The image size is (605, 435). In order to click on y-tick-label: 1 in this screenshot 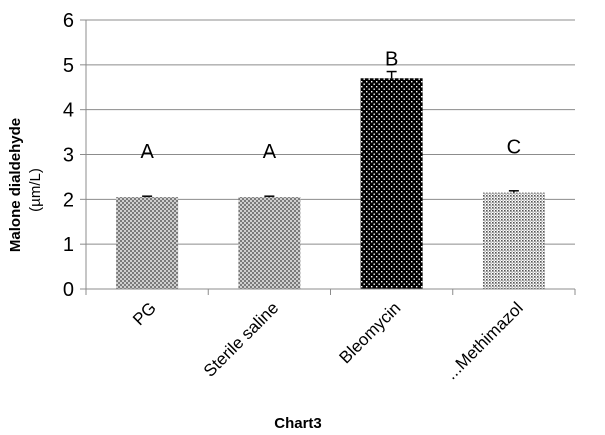, I will do `click(68, 245)`.